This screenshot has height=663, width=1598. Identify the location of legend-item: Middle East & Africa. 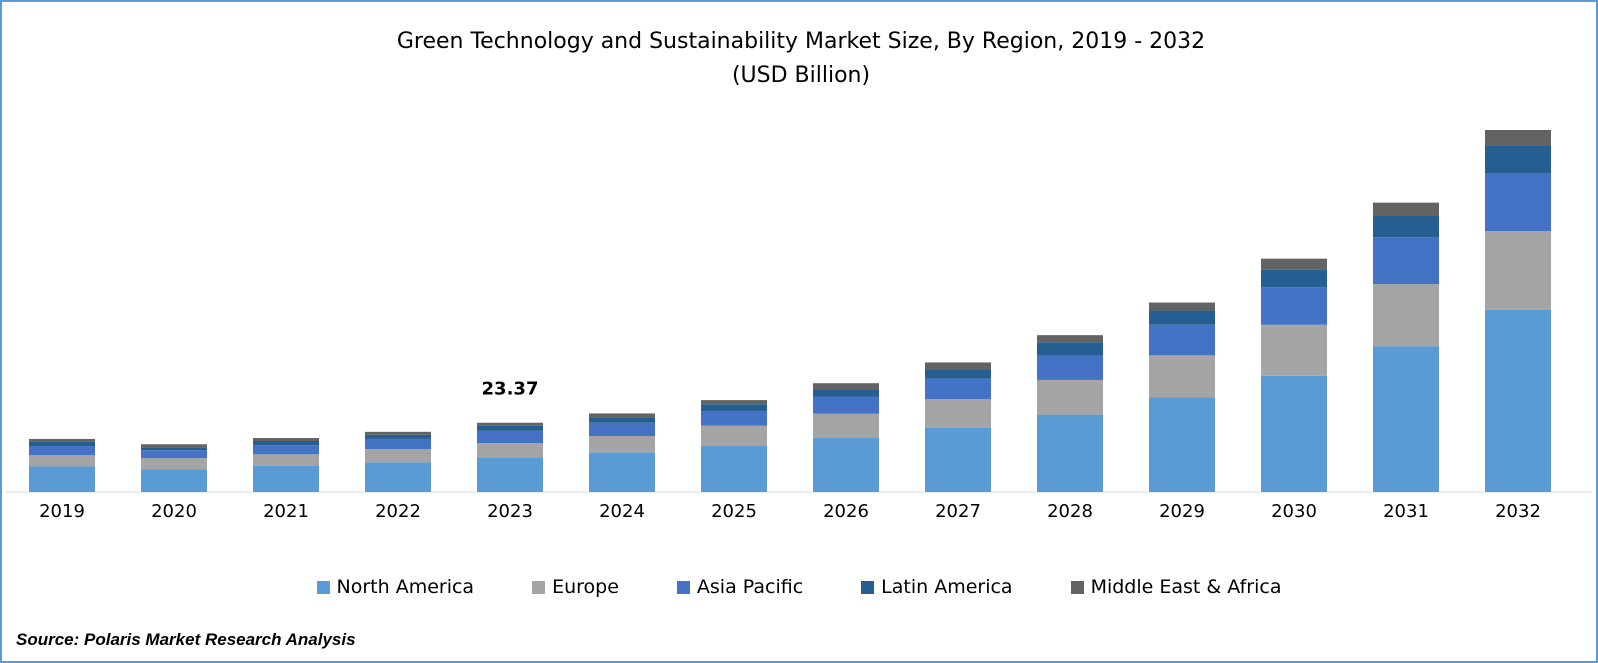
(1176, 587).